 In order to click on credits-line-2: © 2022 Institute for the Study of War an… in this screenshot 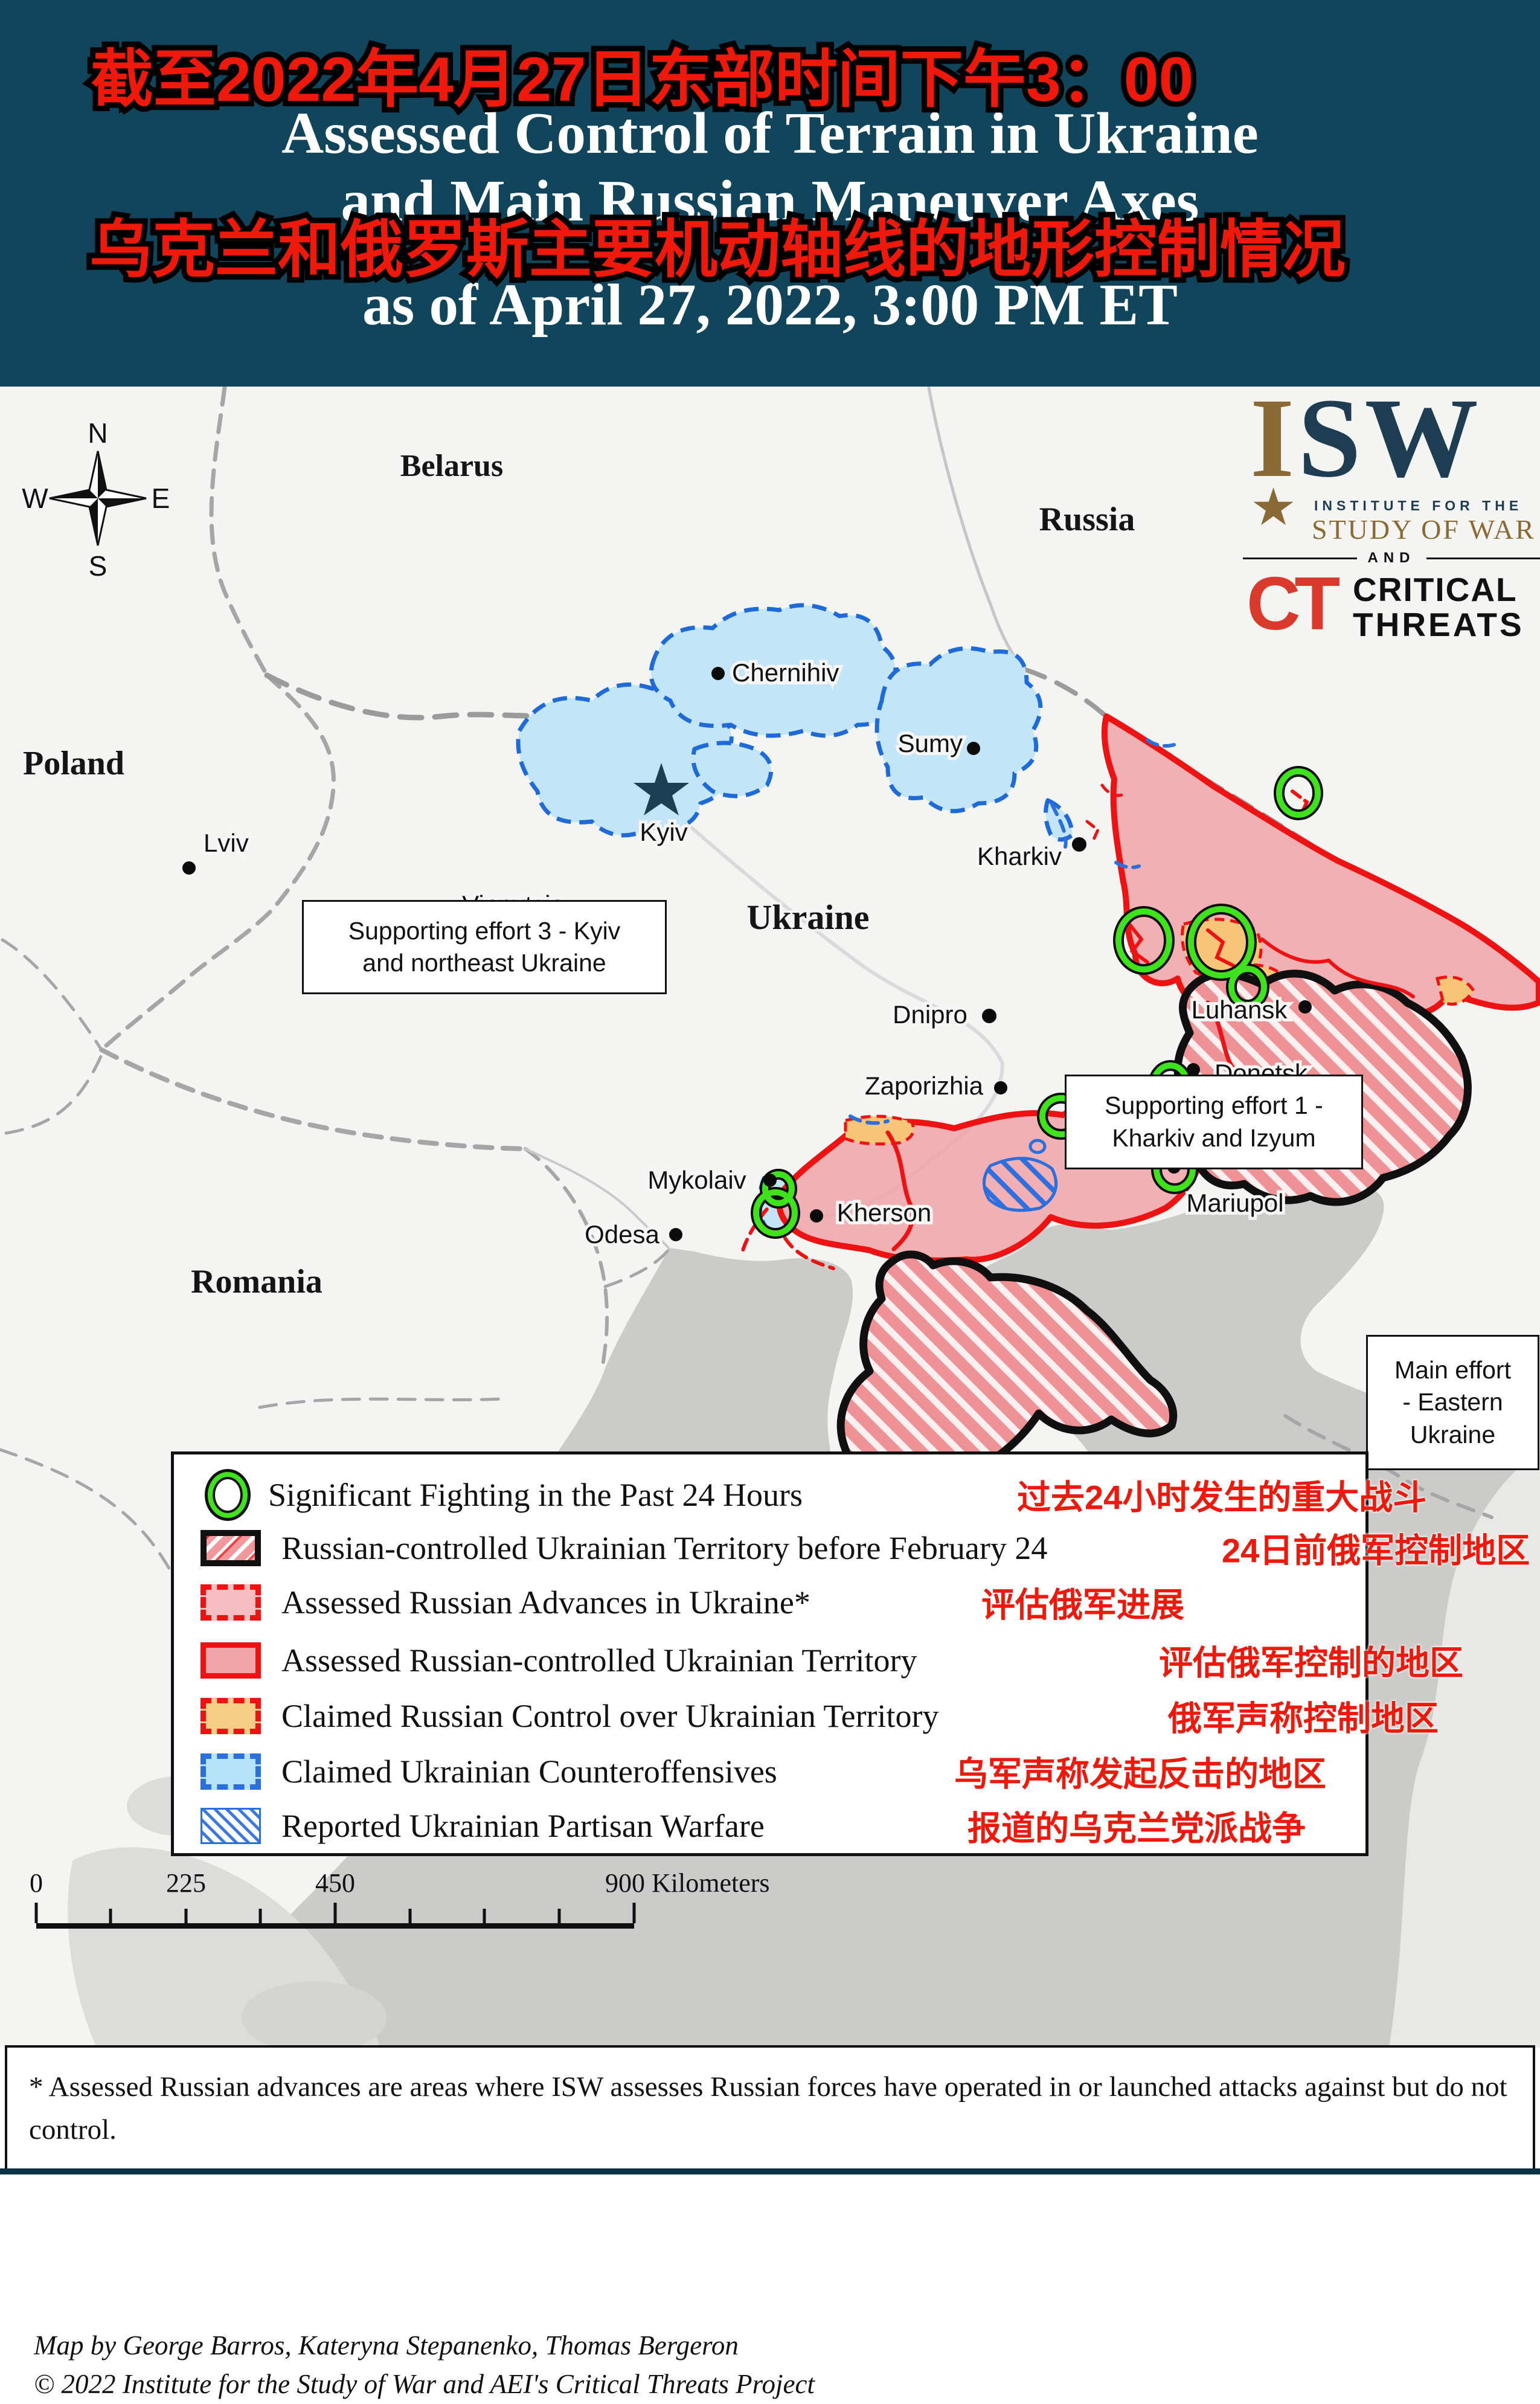, I will do `click(424, 2384)`.